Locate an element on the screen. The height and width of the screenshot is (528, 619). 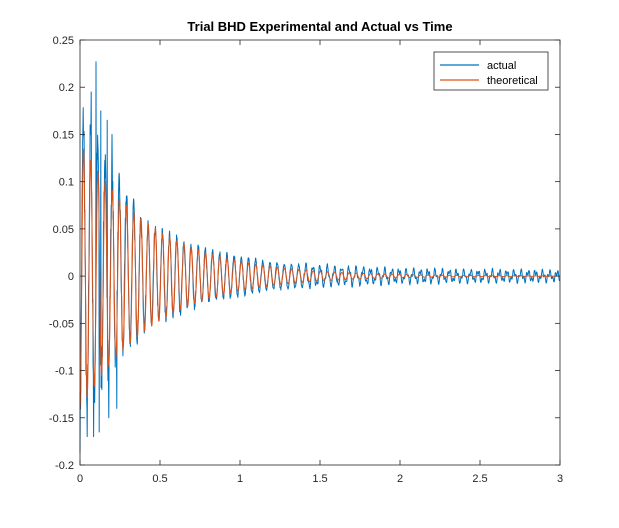
x-tick-label: 0.5 is located at coordinates (159, 479).